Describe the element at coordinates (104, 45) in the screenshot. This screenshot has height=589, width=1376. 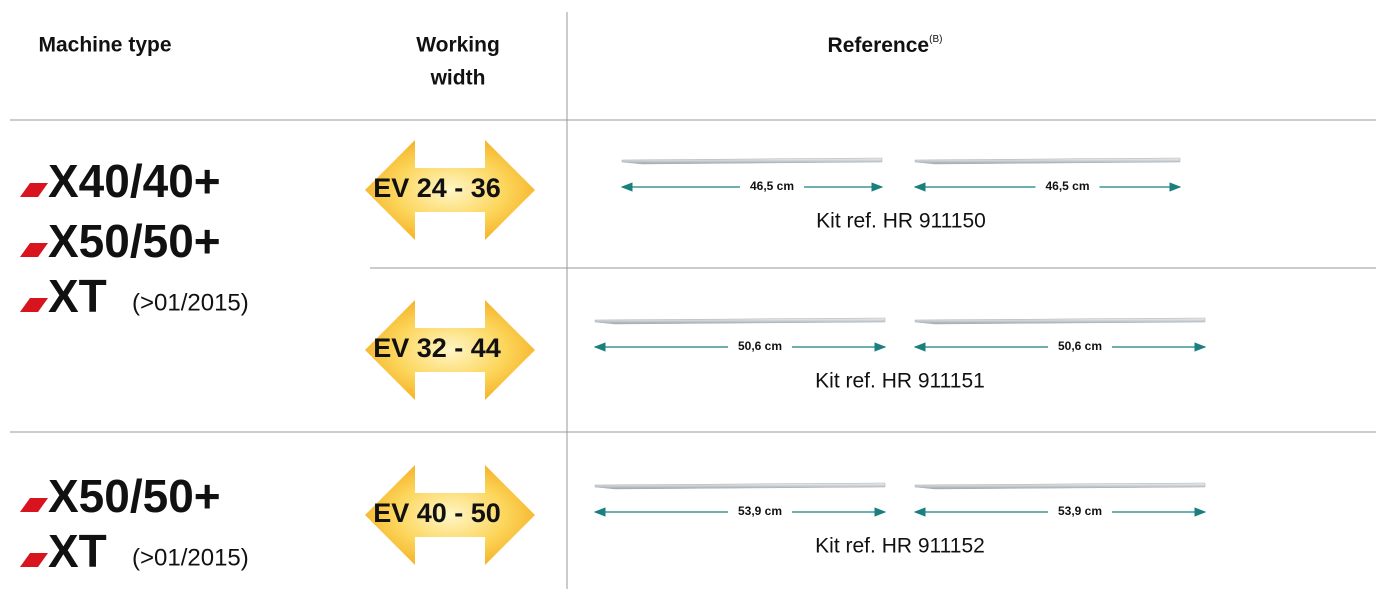
I see `header-machine-type: Machine type` at that location.